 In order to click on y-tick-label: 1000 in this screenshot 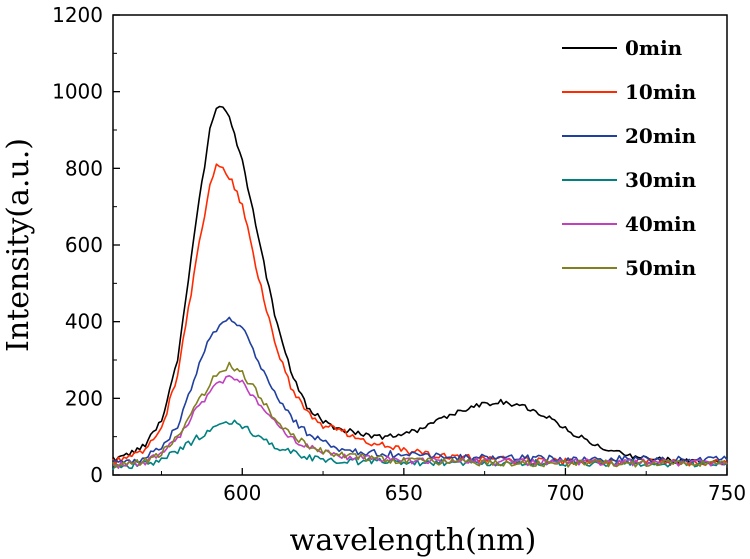, I will do `click(77, 92)`.